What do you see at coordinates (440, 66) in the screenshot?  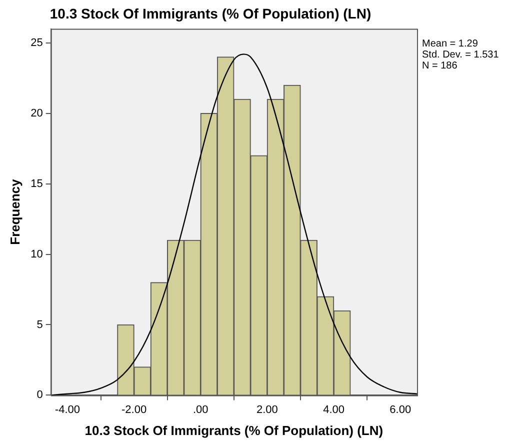 I see `text: N = 186` at bounding box center [440, 66].